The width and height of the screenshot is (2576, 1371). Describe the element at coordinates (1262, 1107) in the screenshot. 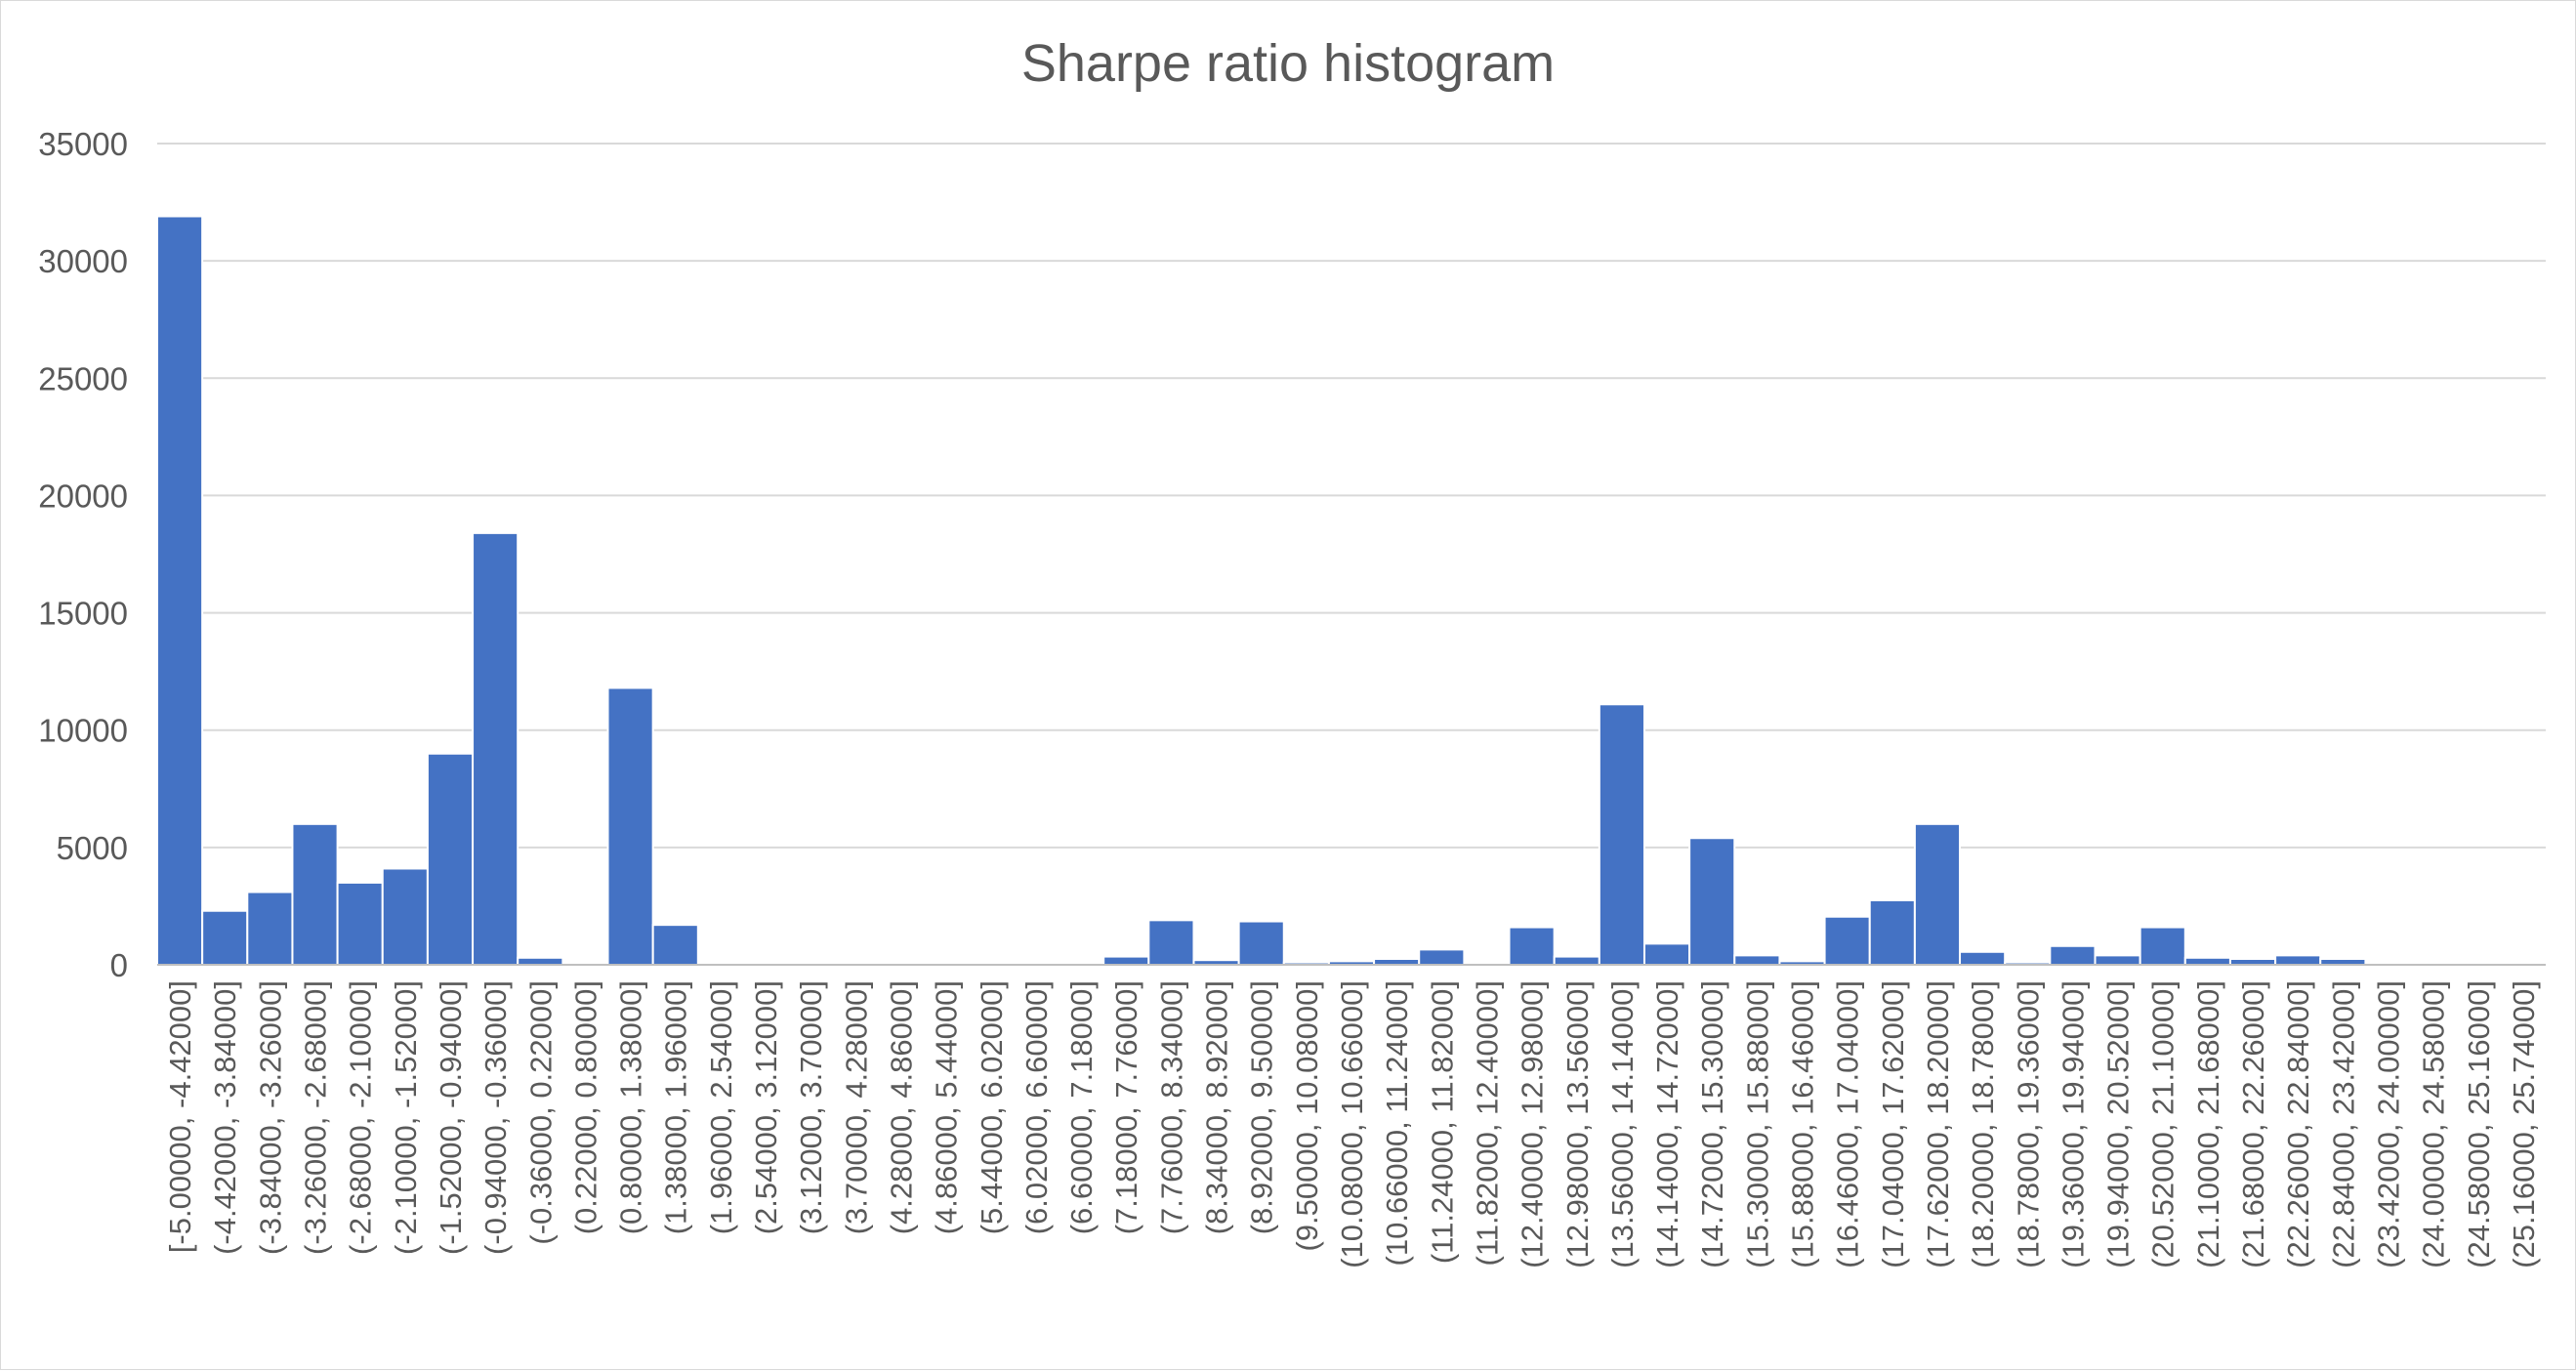

I see `x-tick-label: (8.92000, 9.50000]` at that location.